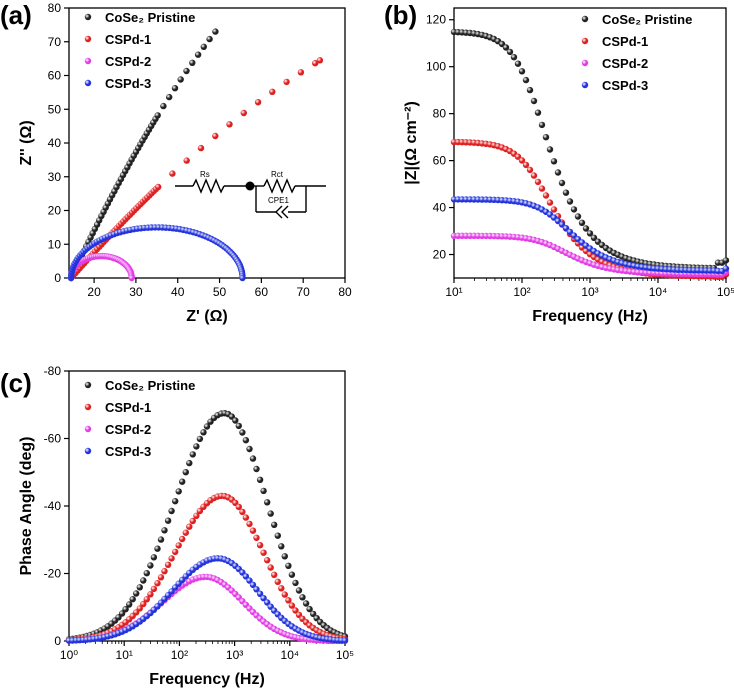 The height and width of the screenshot is (689, 734). I want to click on panel-a-data, so click(195, 155).